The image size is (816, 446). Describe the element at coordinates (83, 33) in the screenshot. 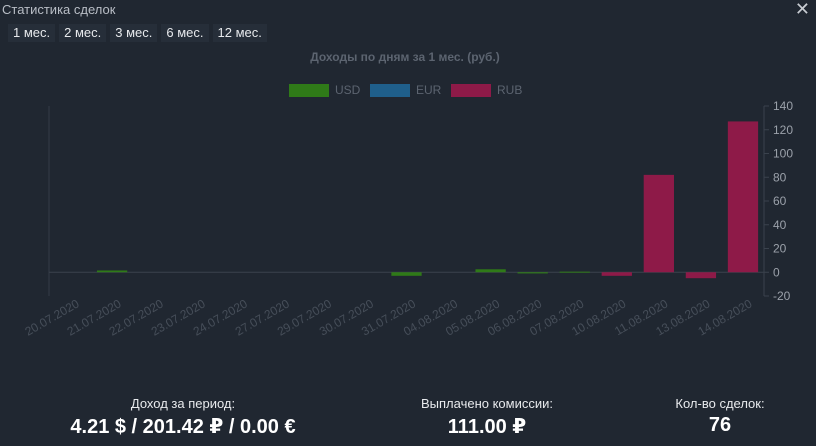

I see `period-button-2m: 2 мес.` at that location.